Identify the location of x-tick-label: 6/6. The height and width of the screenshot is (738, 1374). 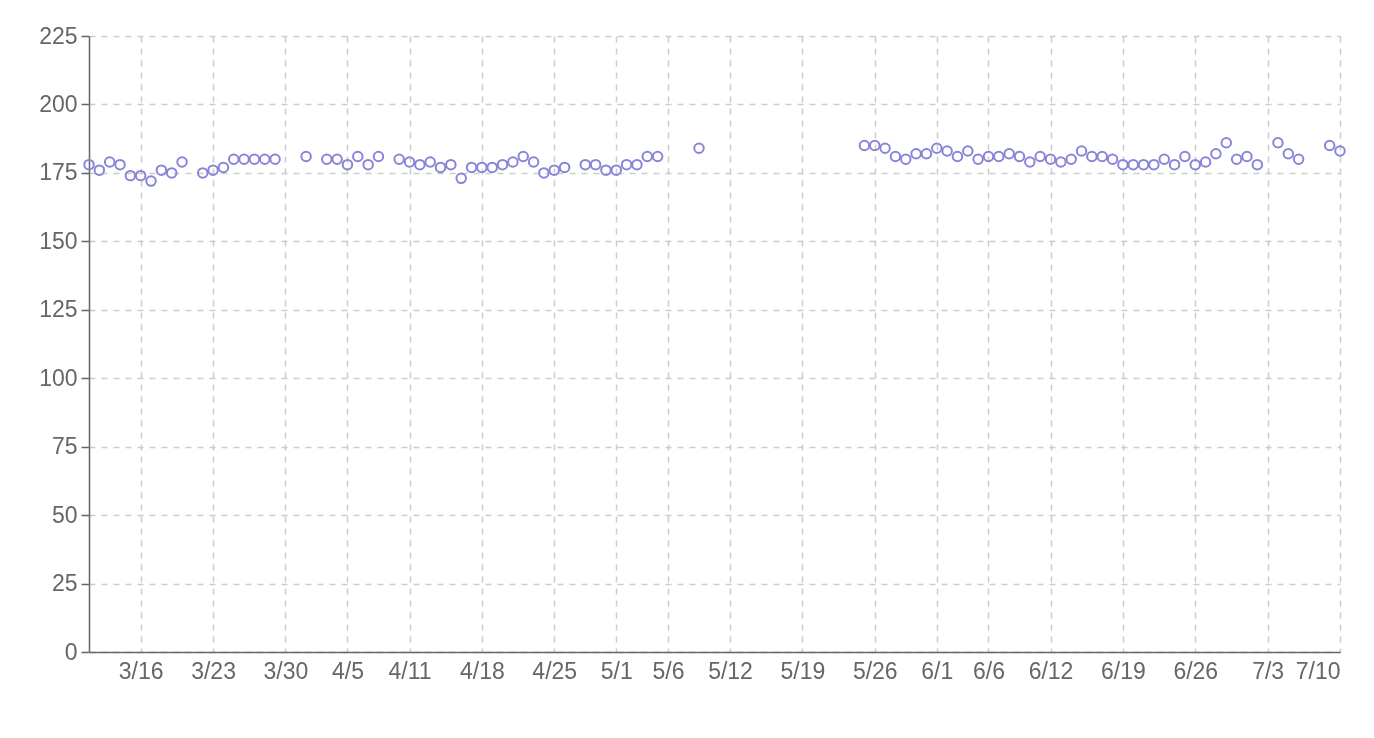
(988, 670).